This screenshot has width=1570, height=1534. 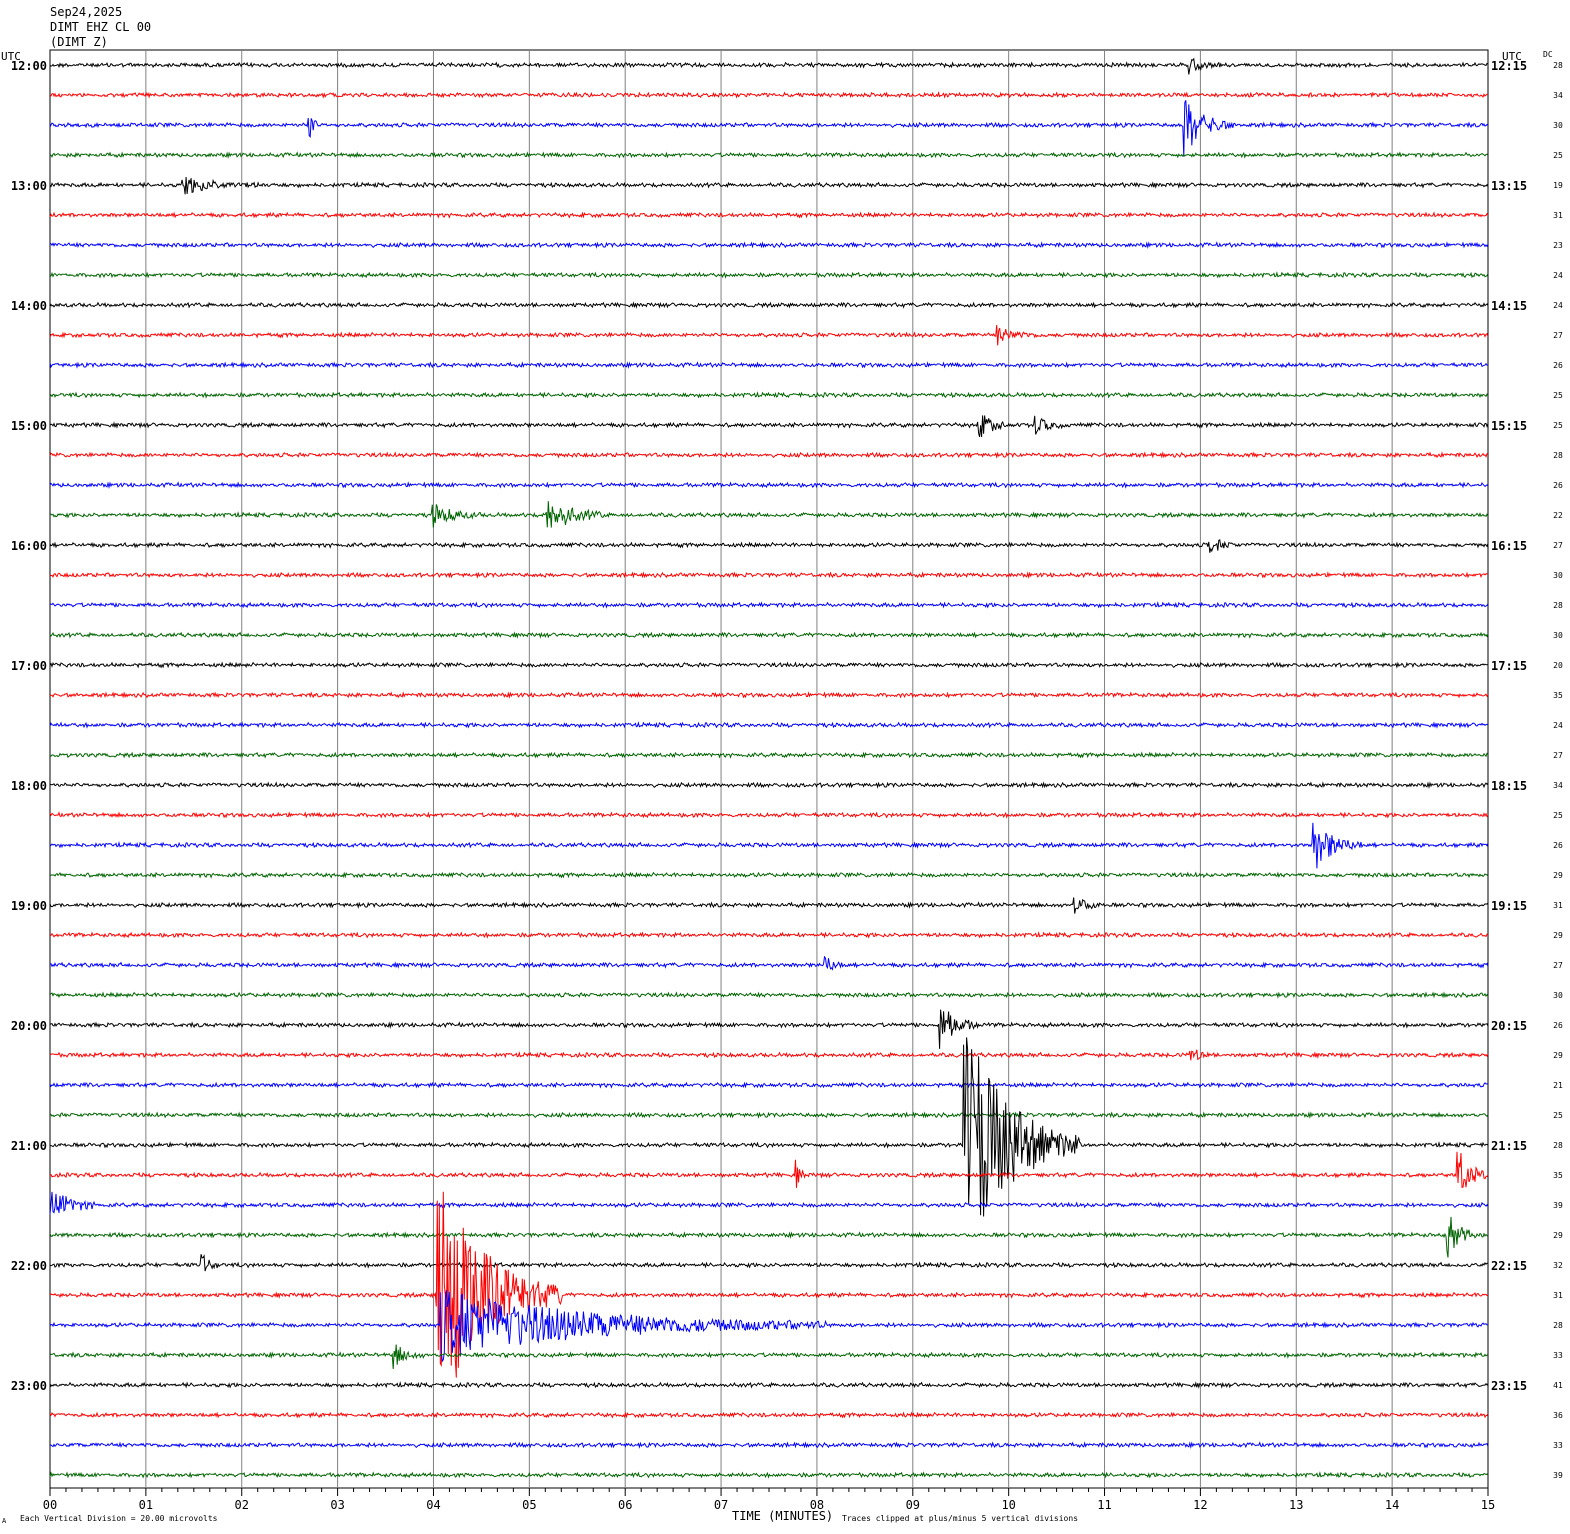 I want to click on dc-value-44: 41, so click(x=1558, y=1385).